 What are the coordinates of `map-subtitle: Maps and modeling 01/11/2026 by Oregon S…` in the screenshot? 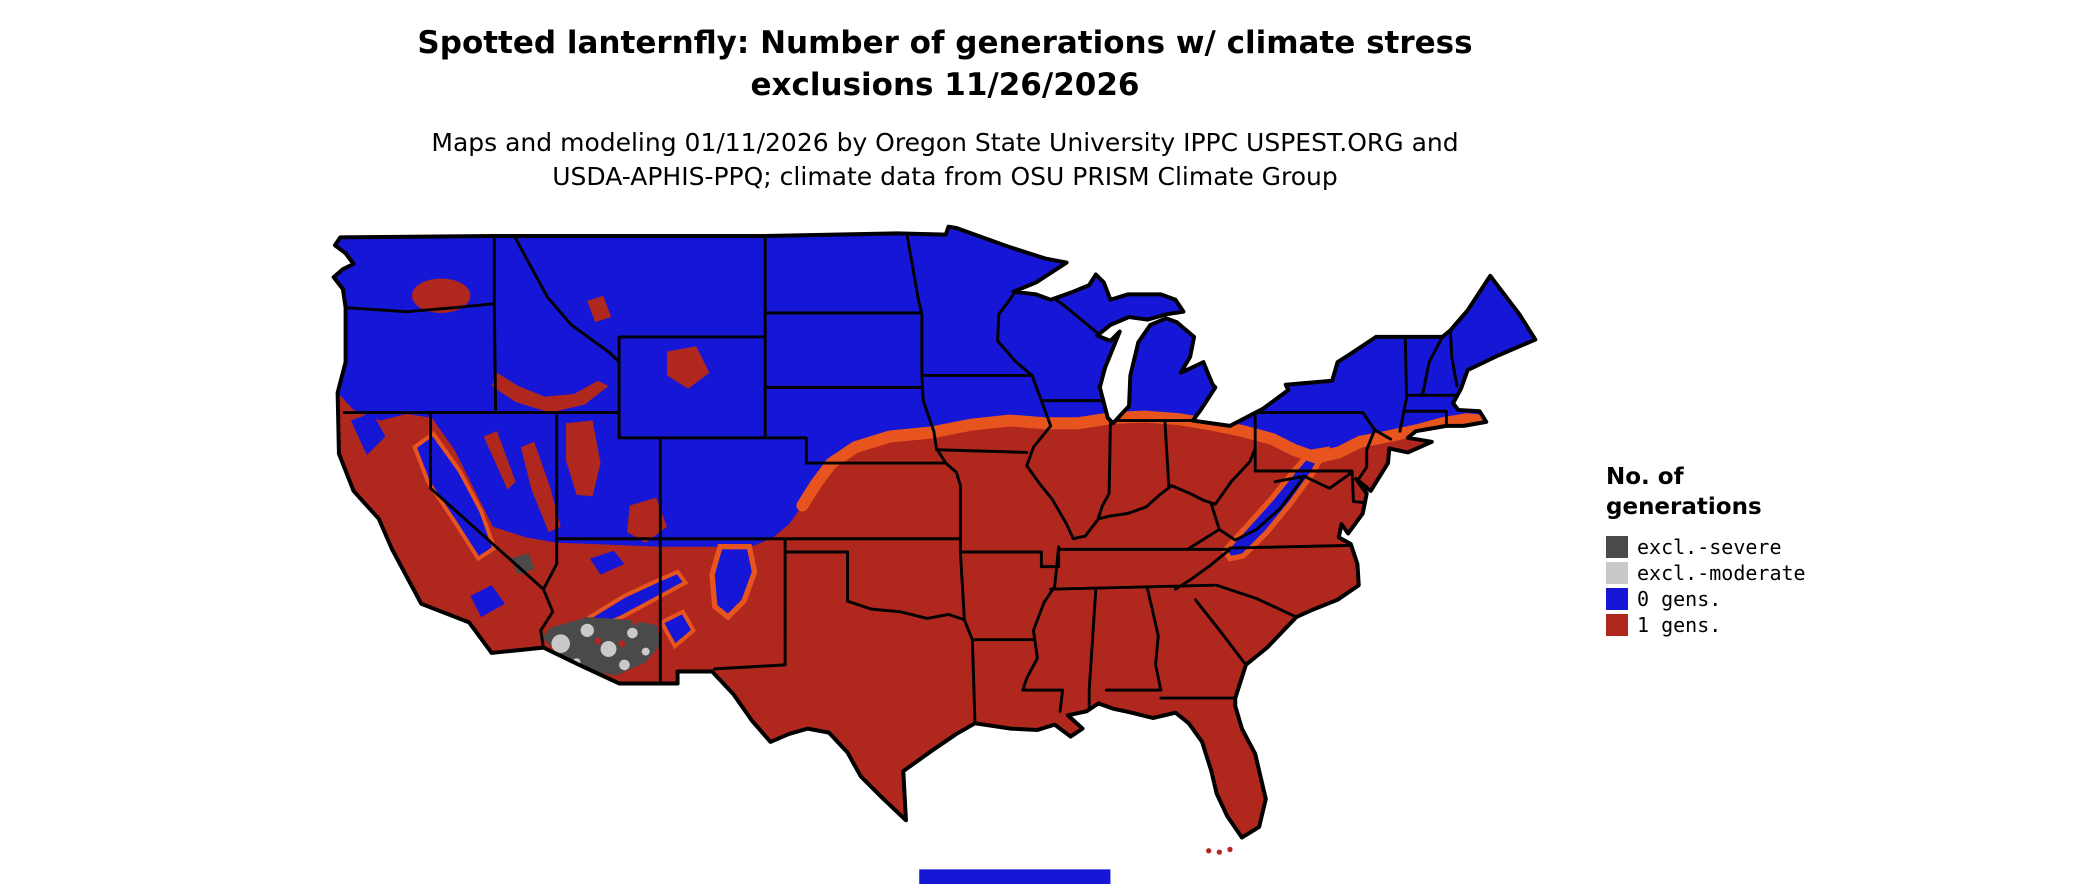 It's located at (945, 160).